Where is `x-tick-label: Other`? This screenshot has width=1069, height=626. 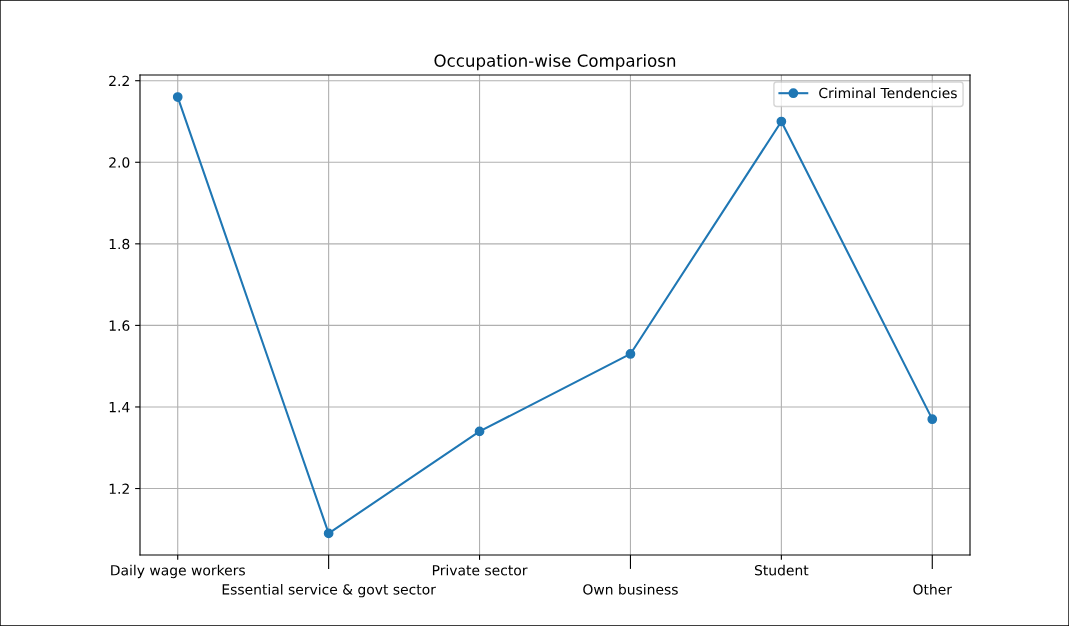
x-tick-label: Other is located at coordinates (932, 589).